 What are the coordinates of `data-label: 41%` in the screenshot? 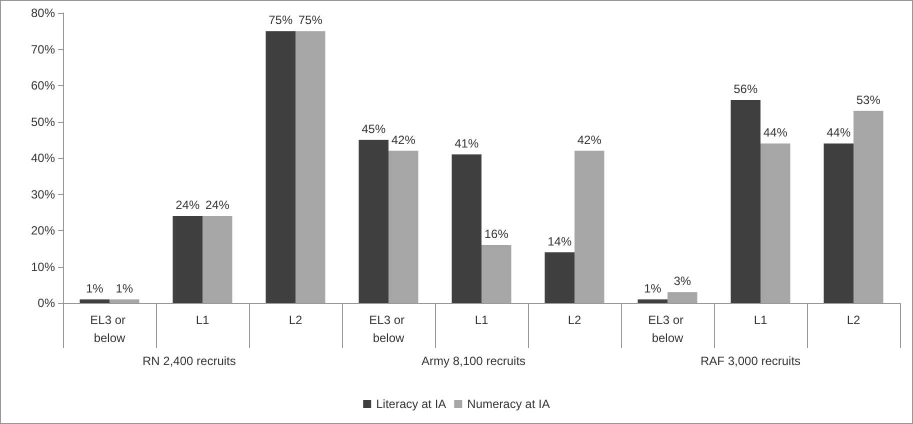 It's located at (466, 143).